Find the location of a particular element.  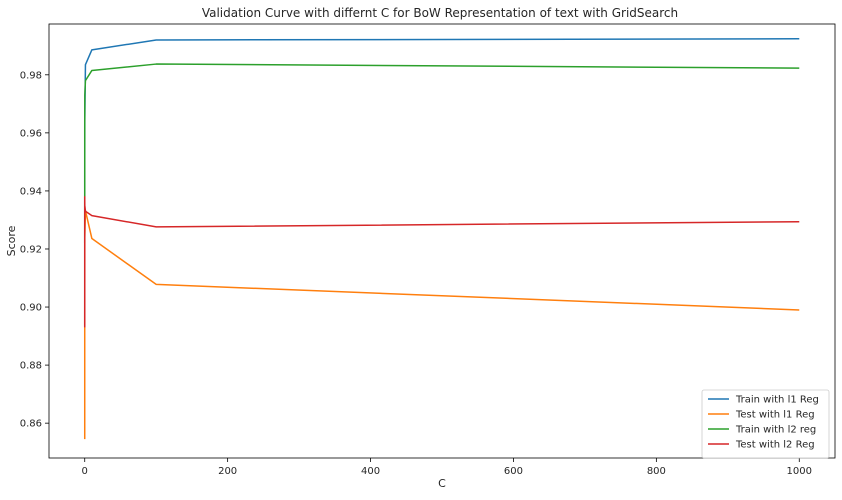

legend-box is located at coordinates (765, 424).